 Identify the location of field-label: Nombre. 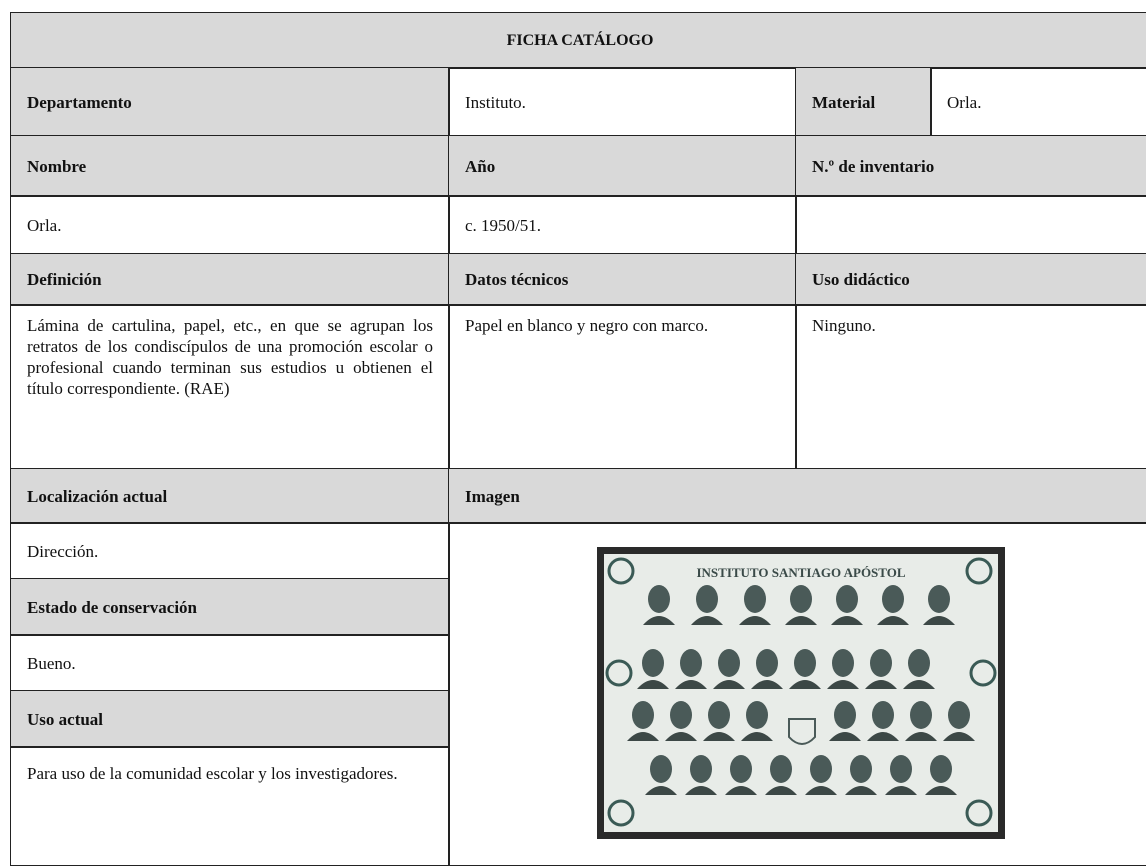
(230, 166).